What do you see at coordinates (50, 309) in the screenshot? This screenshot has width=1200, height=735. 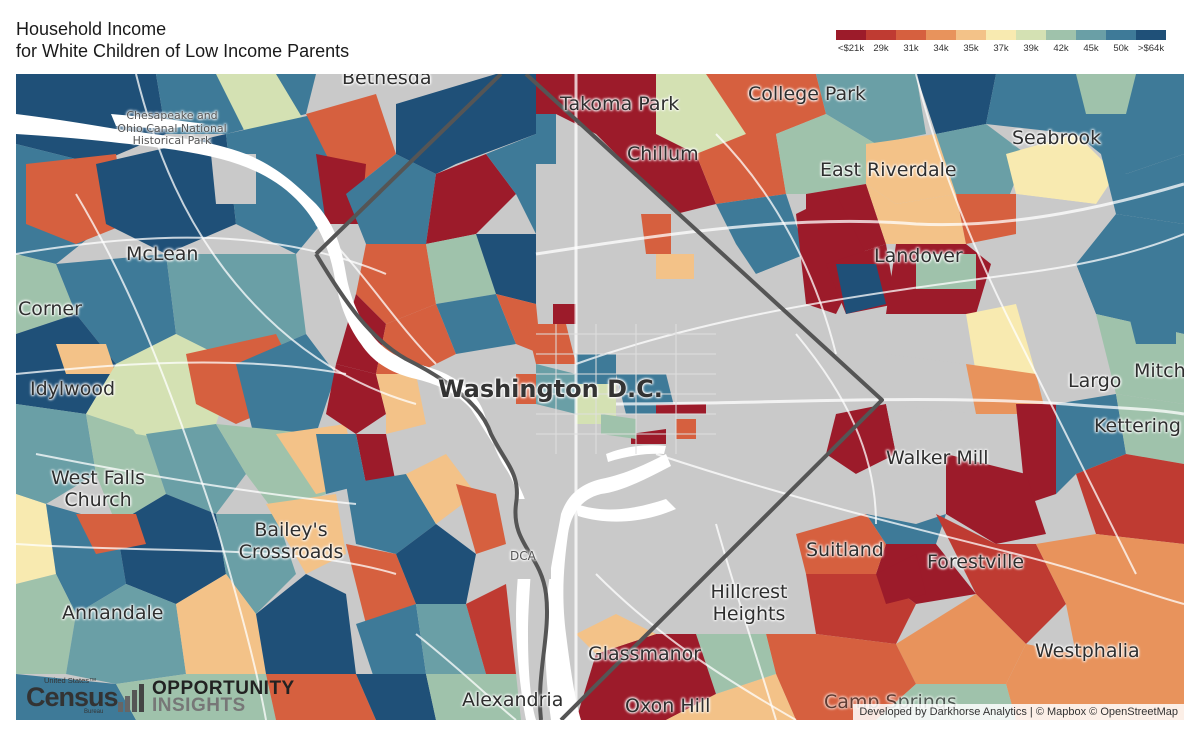 I see `place-label-corner: Corner` at bounding box center [50, 309].